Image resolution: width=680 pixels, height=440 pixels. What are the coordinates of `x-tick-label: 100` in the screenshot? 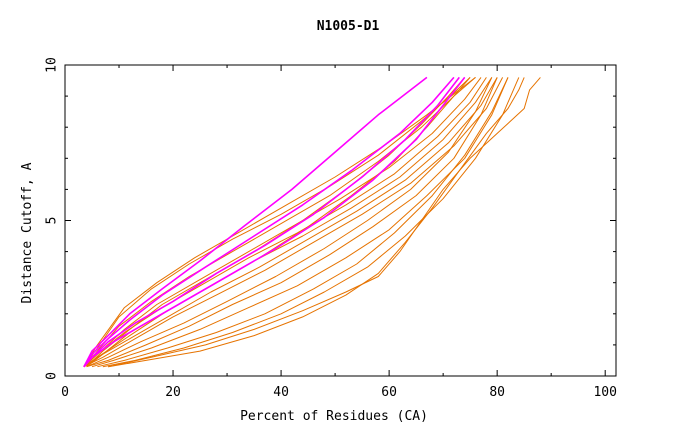 It's located at (604, 392).